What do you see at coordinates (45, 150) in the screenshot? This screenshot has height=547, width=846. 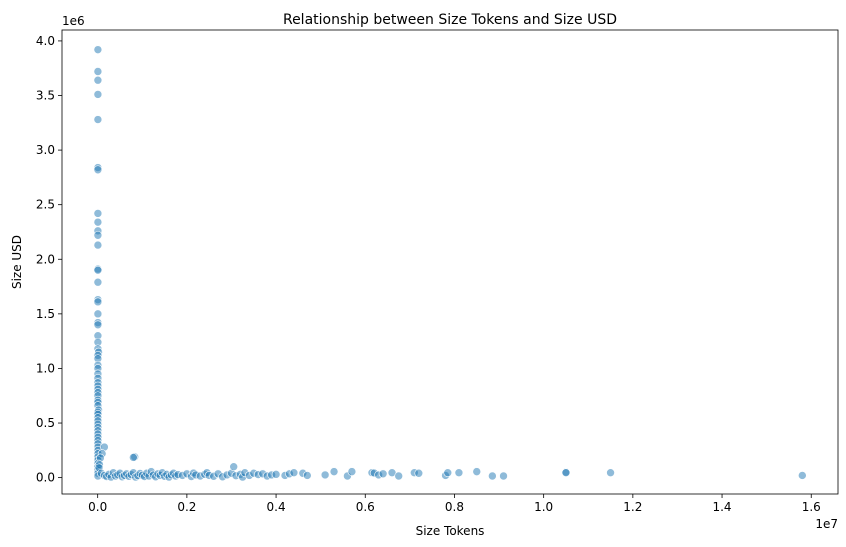 I see `y-tick-label: 3.0` at bounding box center [45, 150].